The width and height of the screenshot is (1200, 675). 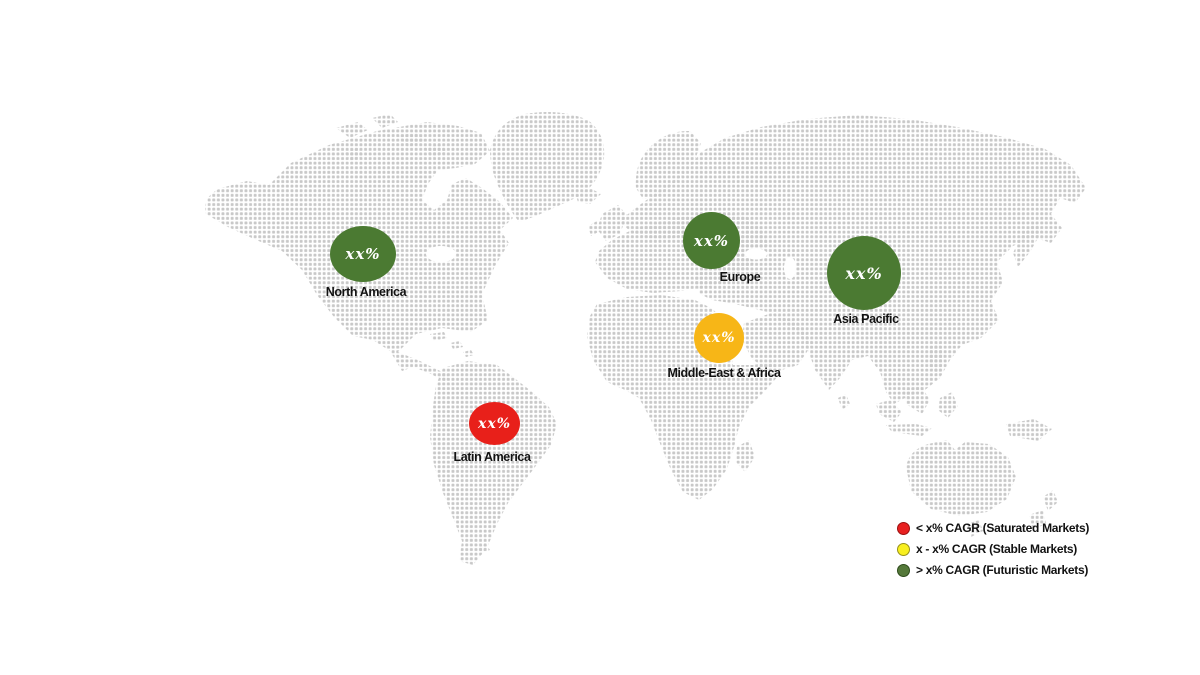 I want to click on region-bubble-north-america: xx%, so click(x=363, y=254).